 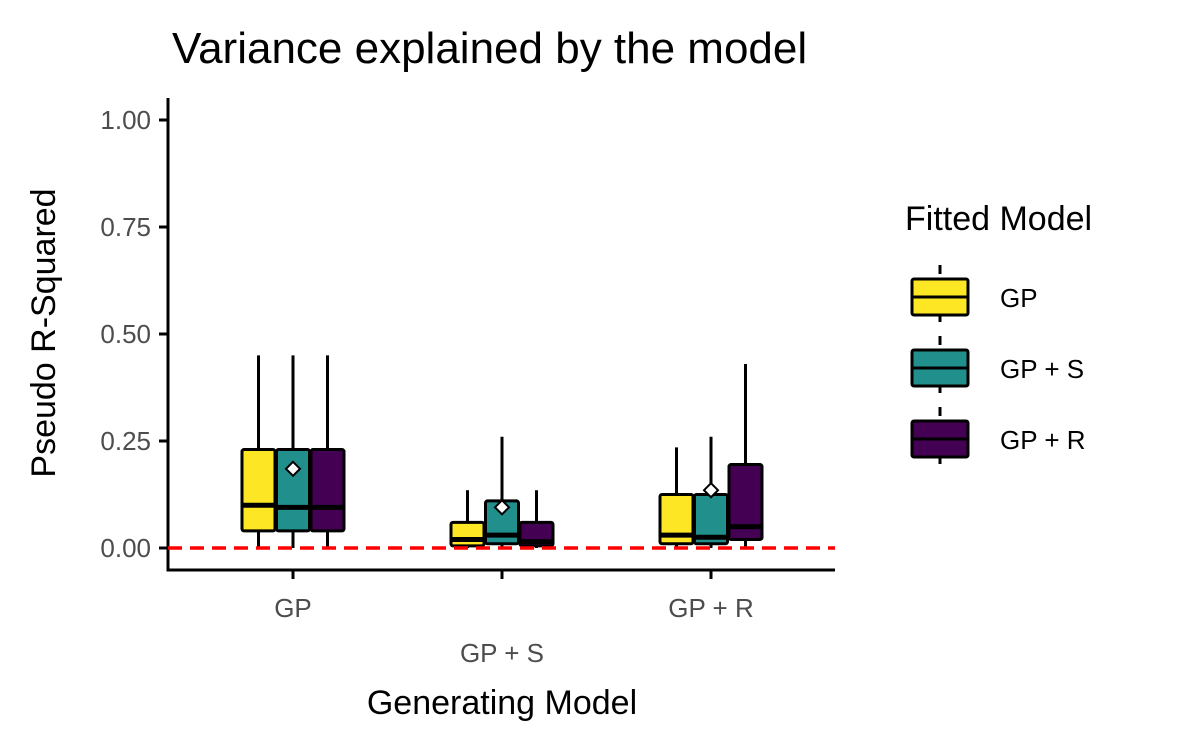 What do you see at coordinates (502, 653) in the screenshot?
I see `x-tick-label: GP + S` at bounding box center [502, 653].